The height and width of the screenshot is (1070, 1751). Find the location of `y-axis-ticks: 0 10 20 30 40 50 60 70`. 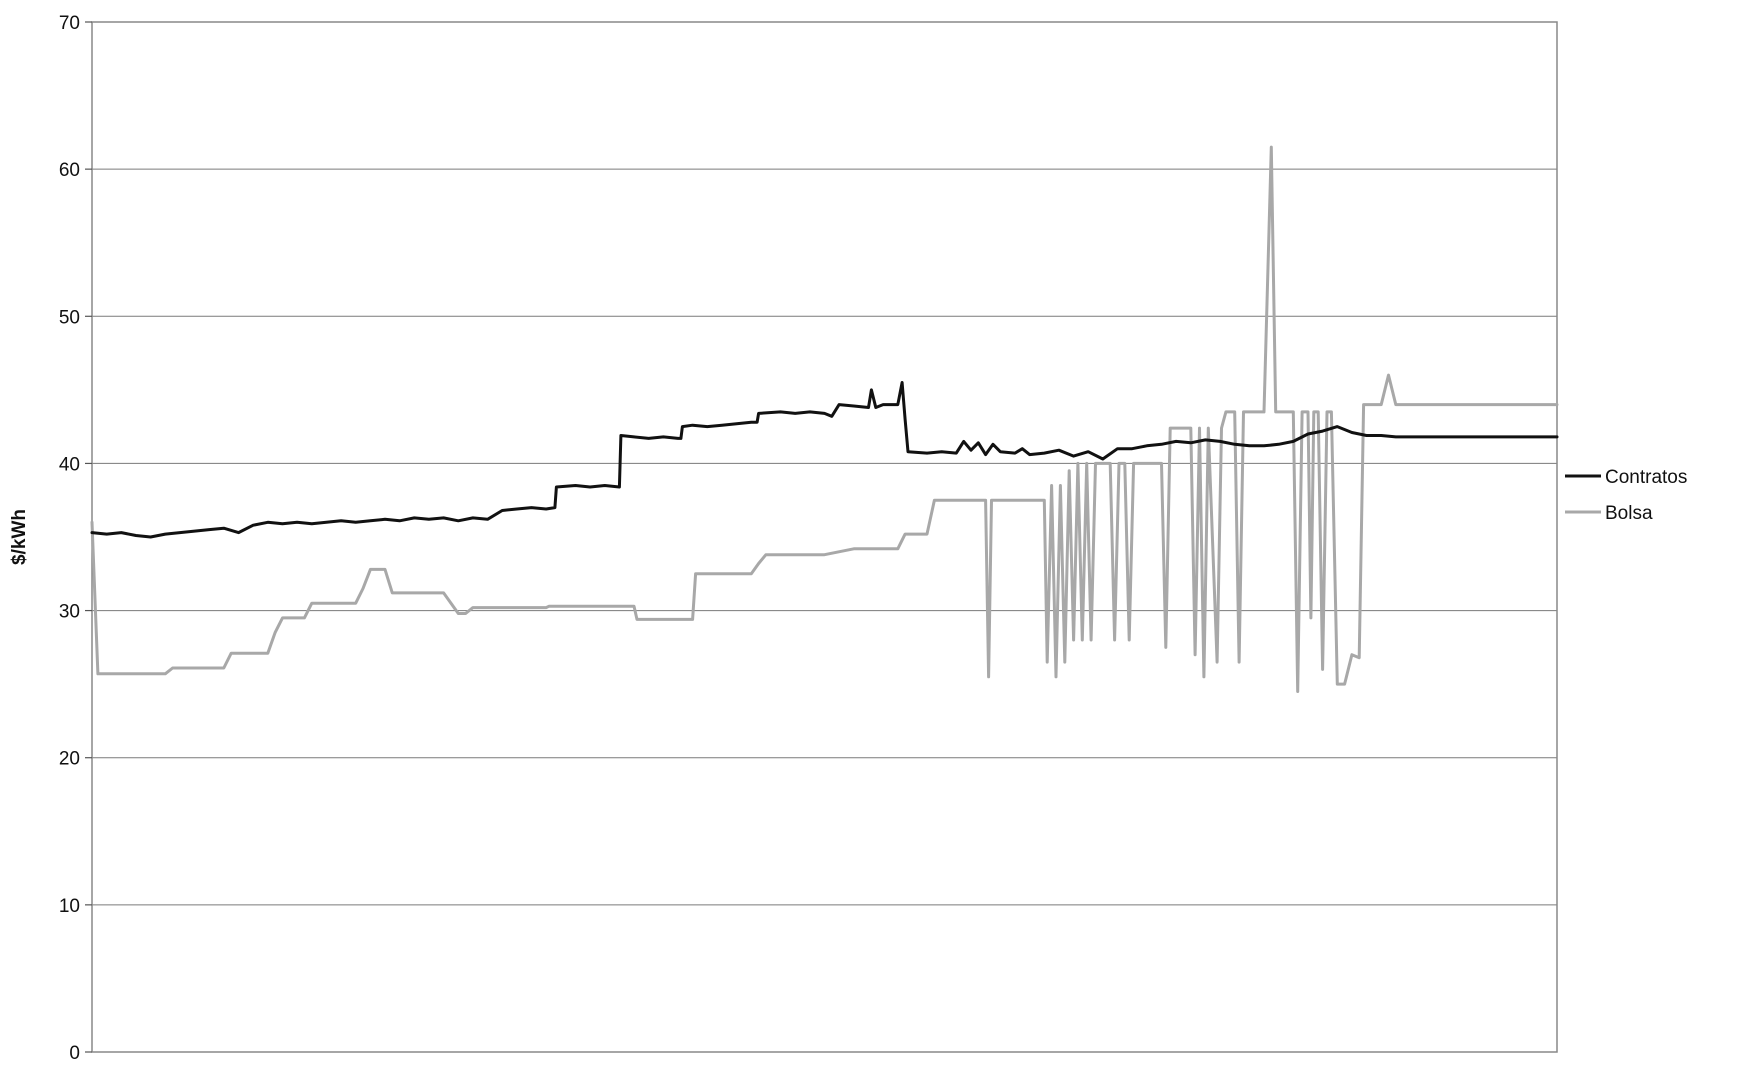

y-axis-ticks: 0 10 20 30 40 50 60 70 is located at coordinates (75, 538).